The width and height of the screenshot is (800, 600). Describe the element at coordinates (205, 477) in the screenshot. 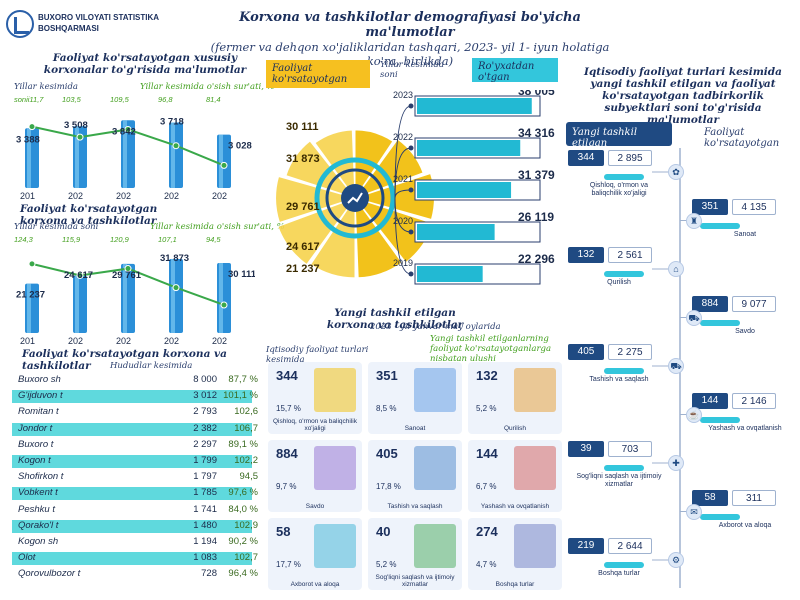

I see `region-value: 1 797` at that location.